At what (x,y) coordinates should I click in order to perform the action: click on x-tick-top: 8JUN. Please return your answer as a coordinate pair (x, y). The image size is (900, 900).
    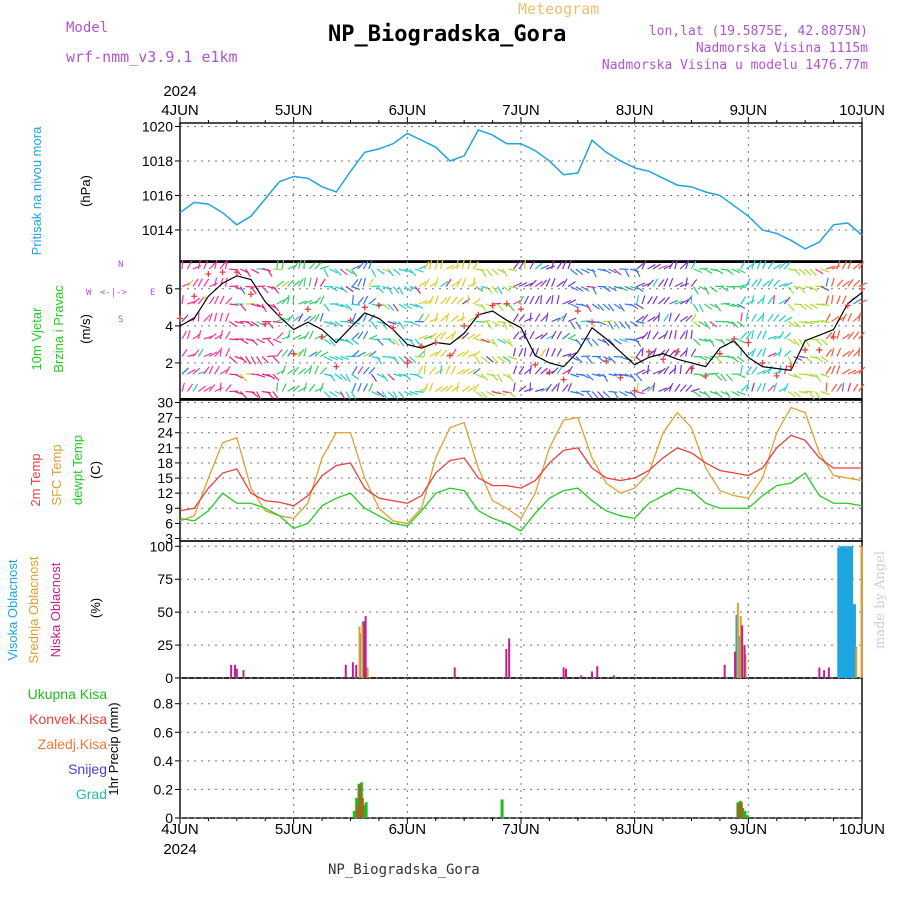
    Looking at the image, I should click on (635, 110).